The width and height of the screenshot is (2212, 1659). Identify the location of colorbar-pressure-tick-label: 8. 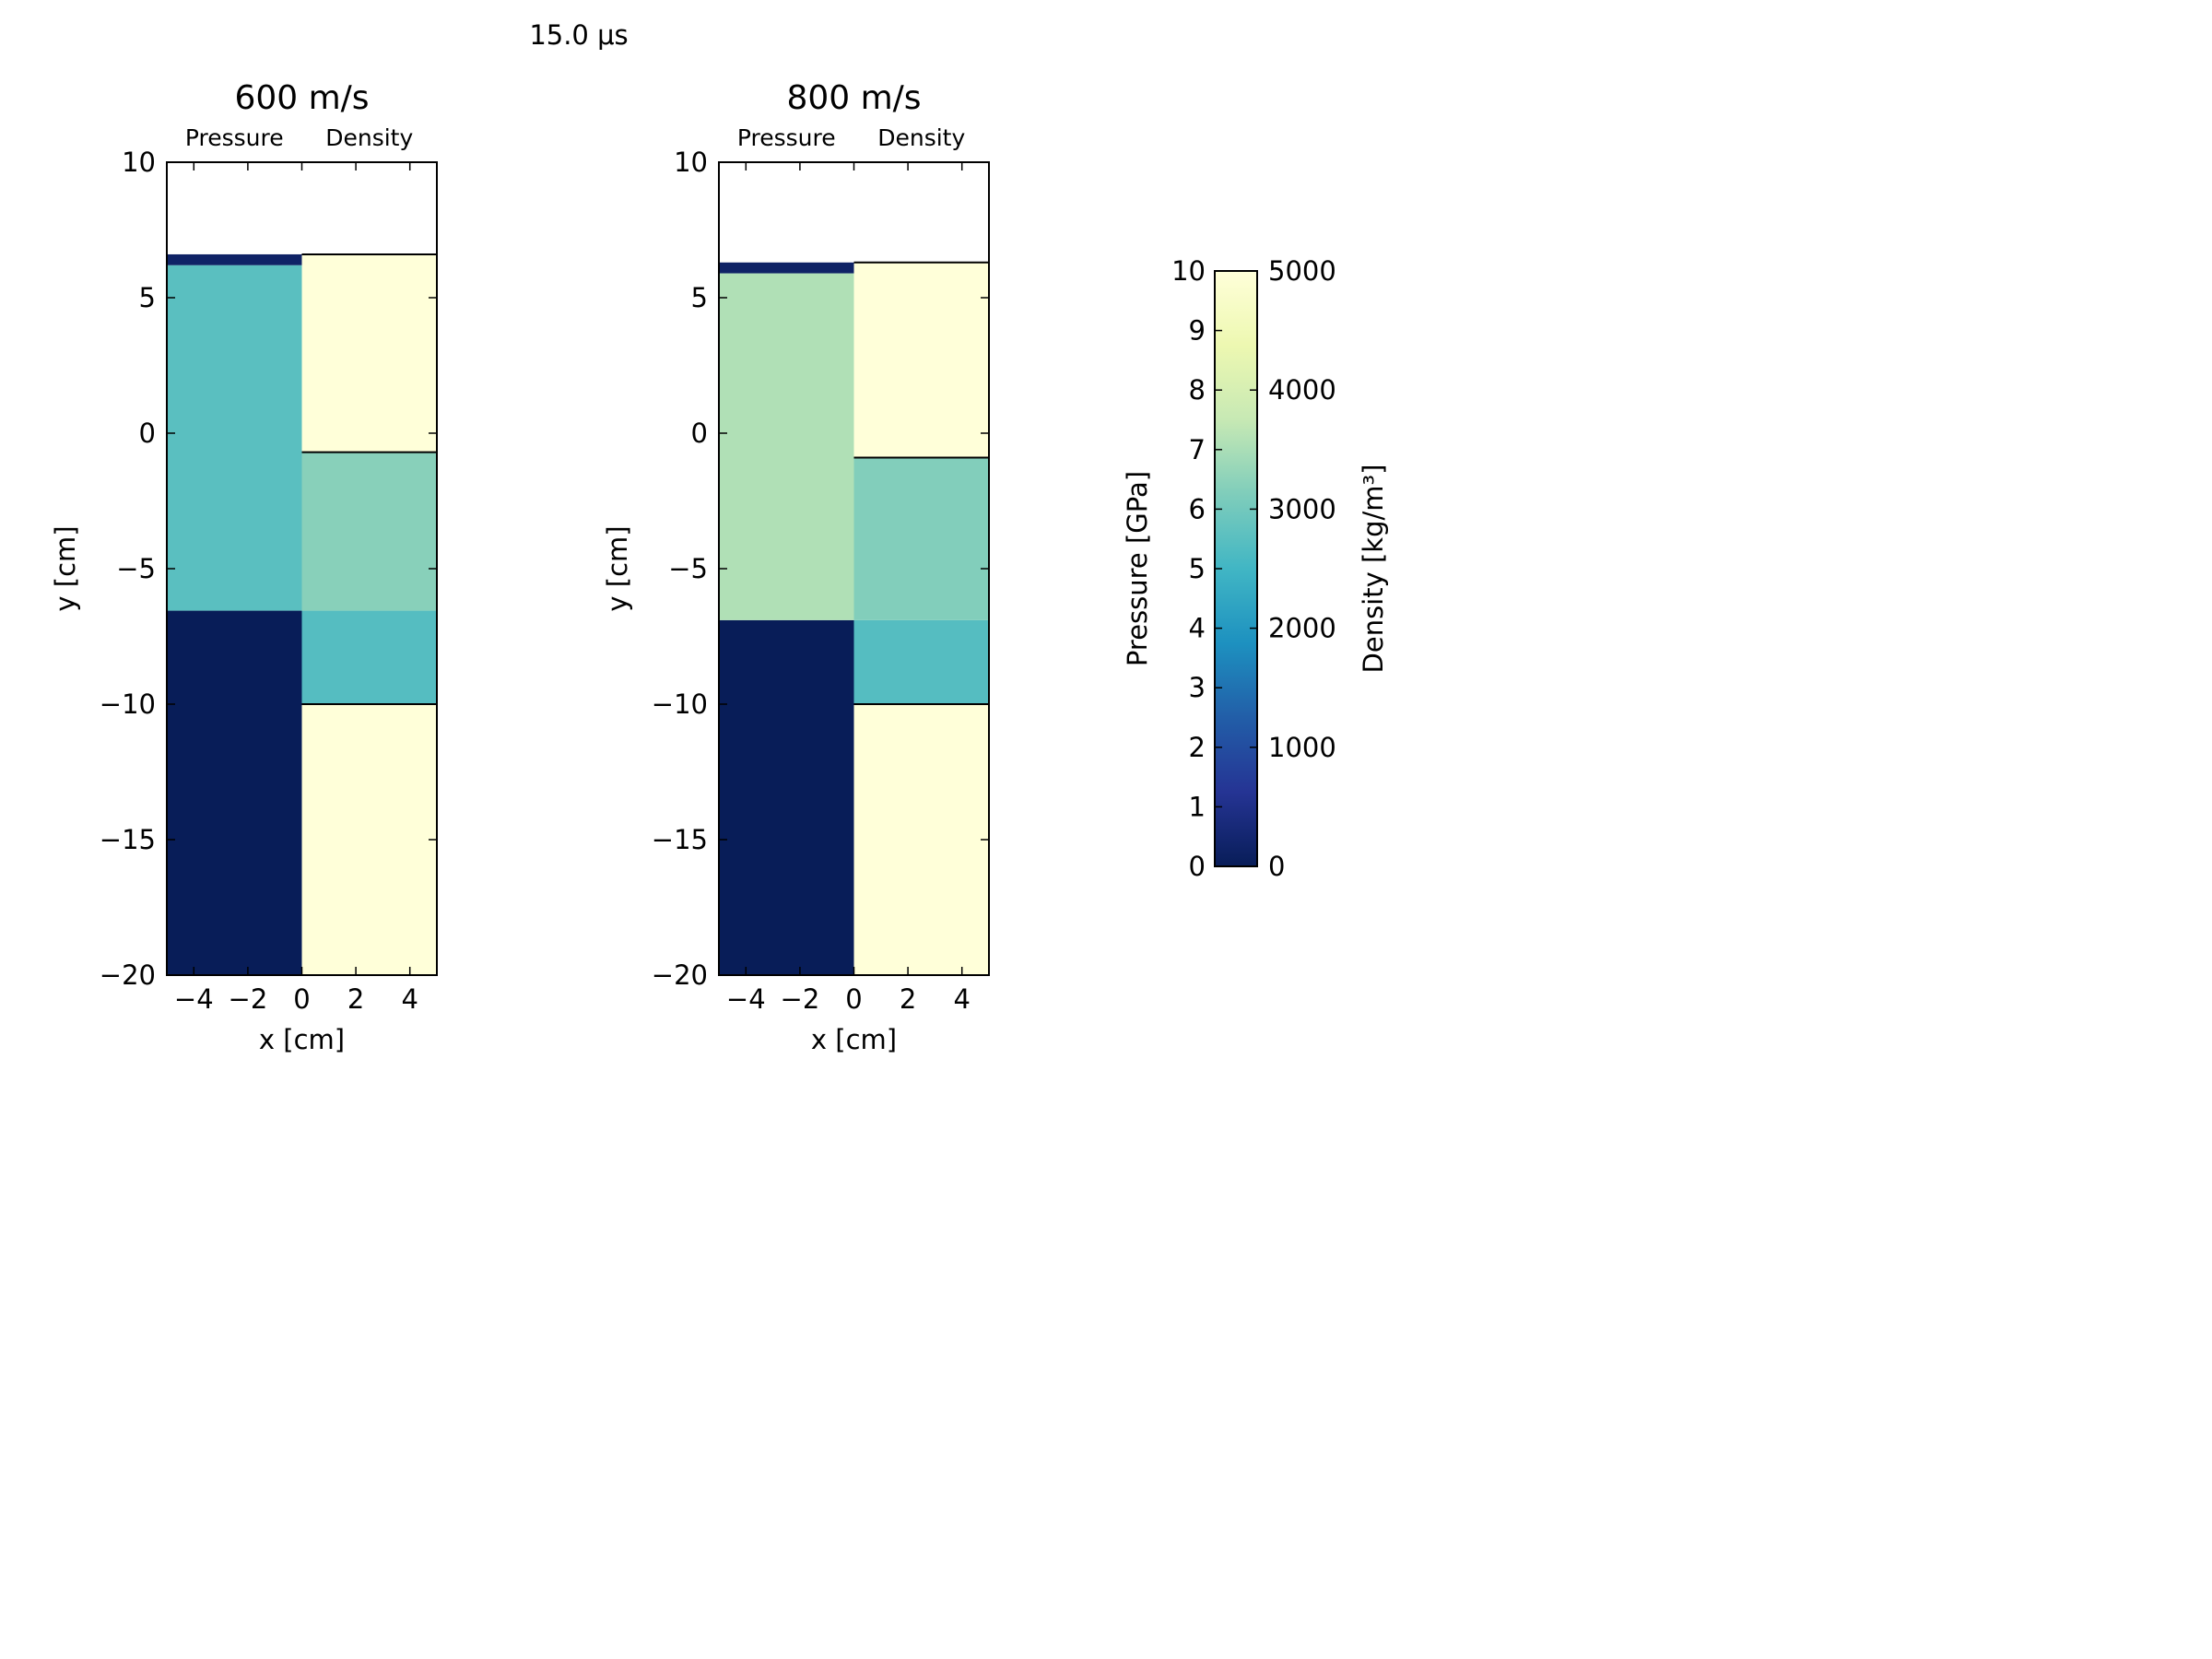
(1197, 390).